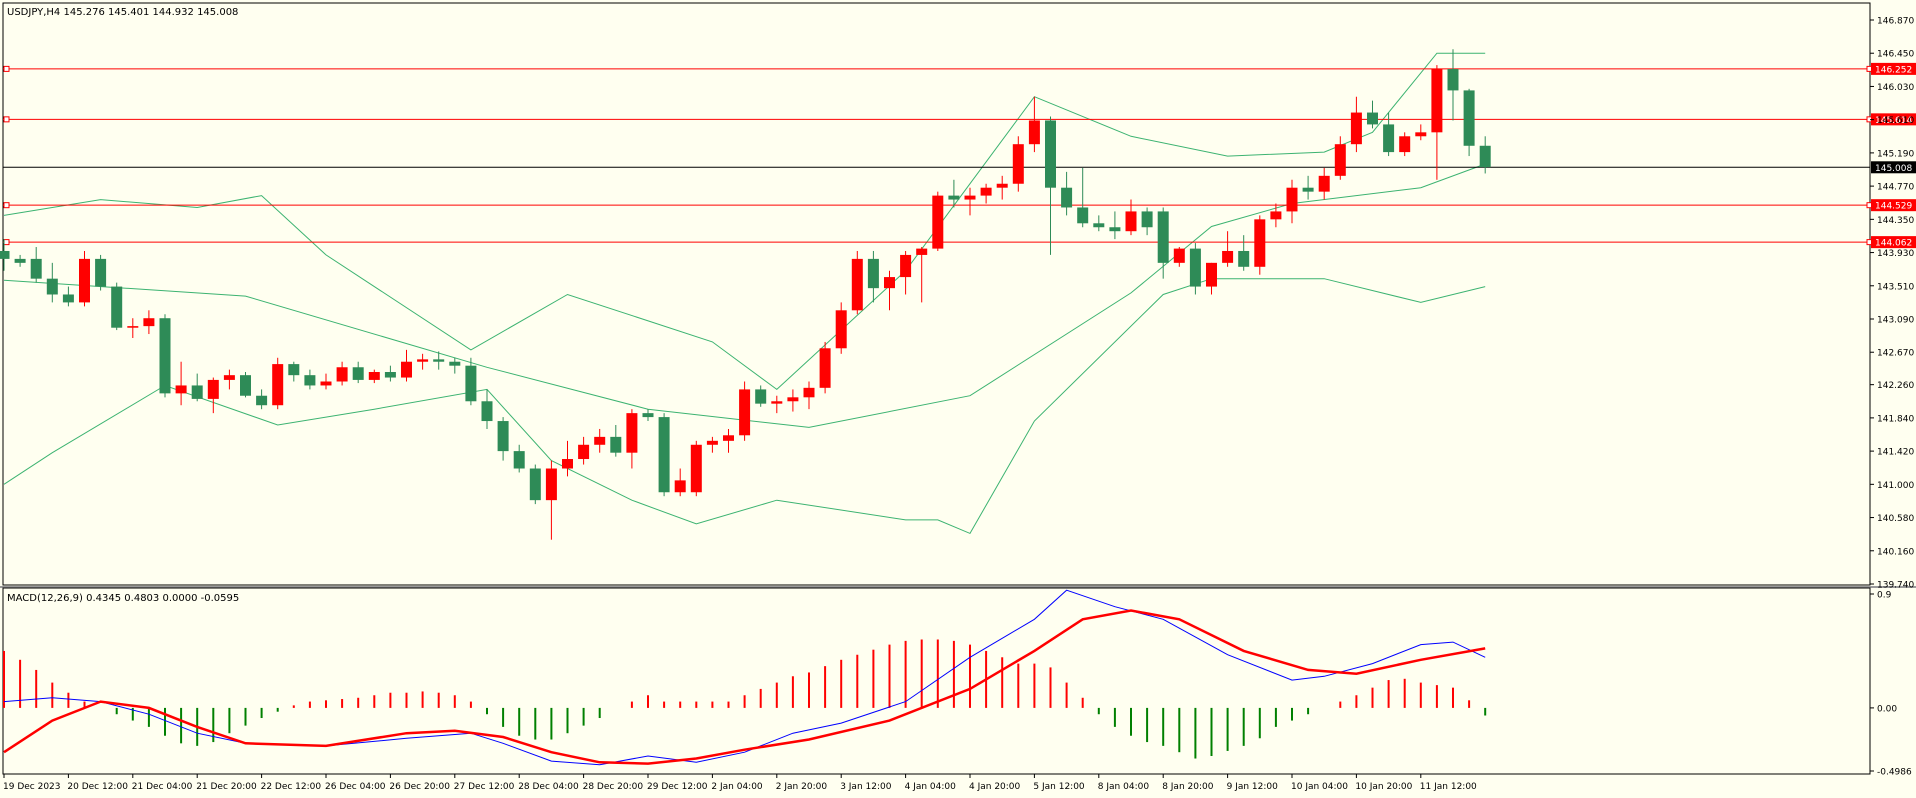 The height and width of the screenshot is (798, 1916). I want to click on time-axis-label: 4 Jan 20:00, so click(995, 787).